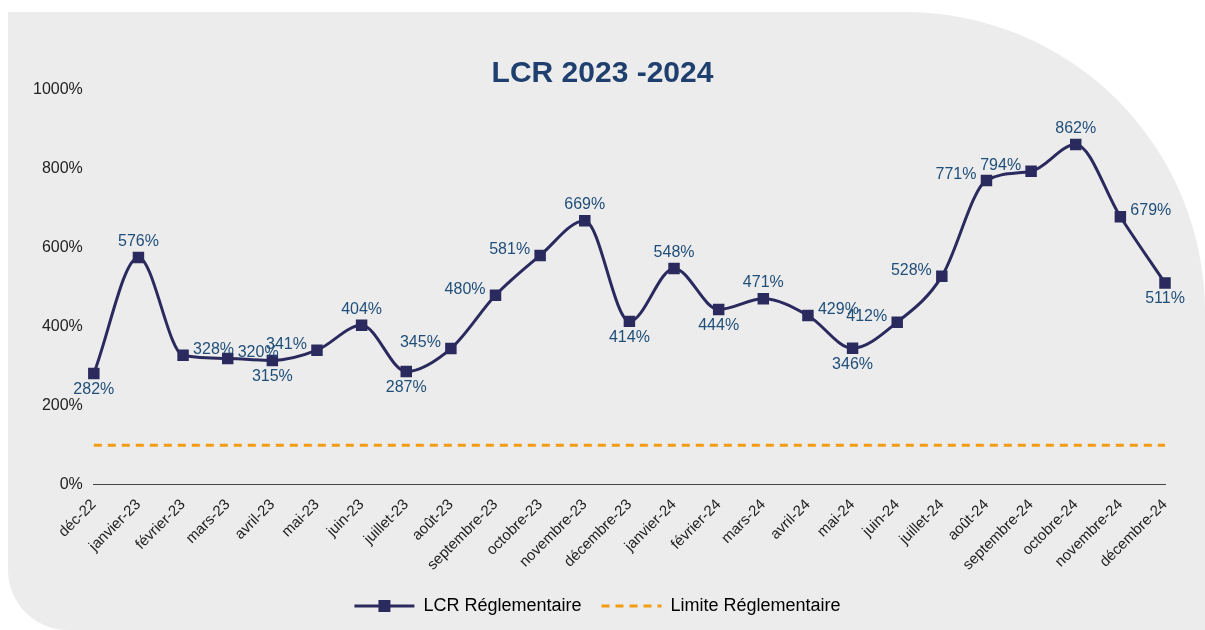 Image resolution: width=1205 pixels, height=630 pixels. What do you see at coordinates (911, 269) in the screenshot?
I see `data-label: 528%` at bounding box center [911, 269].